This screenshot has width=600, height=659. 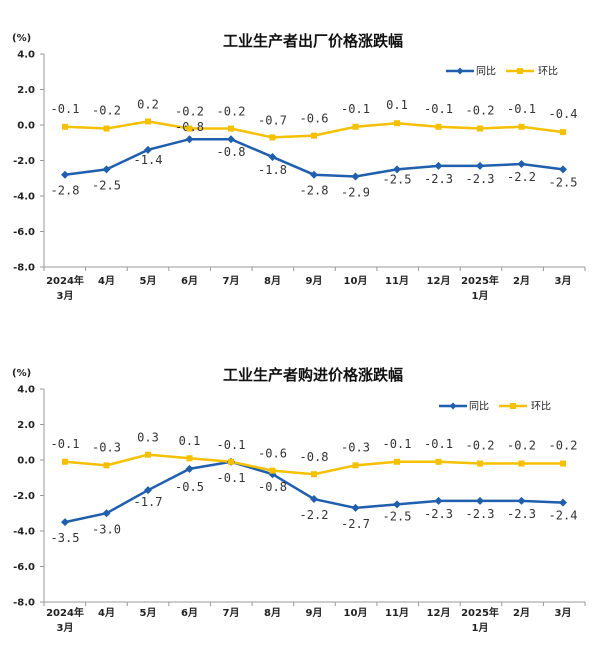 I want to click on yoy-data-label: -1.4, so click(x=148, y=160).